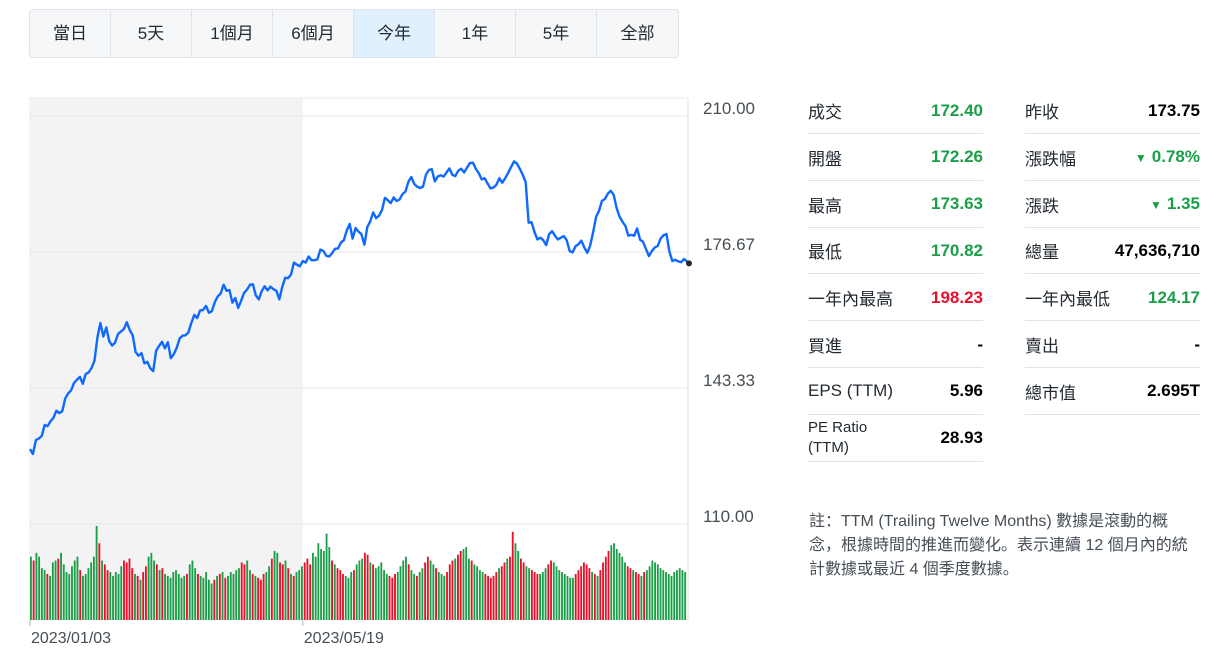  Describe the element at coordinates (689, 263) in the screenshot. I see `last-price-dot` at that location.